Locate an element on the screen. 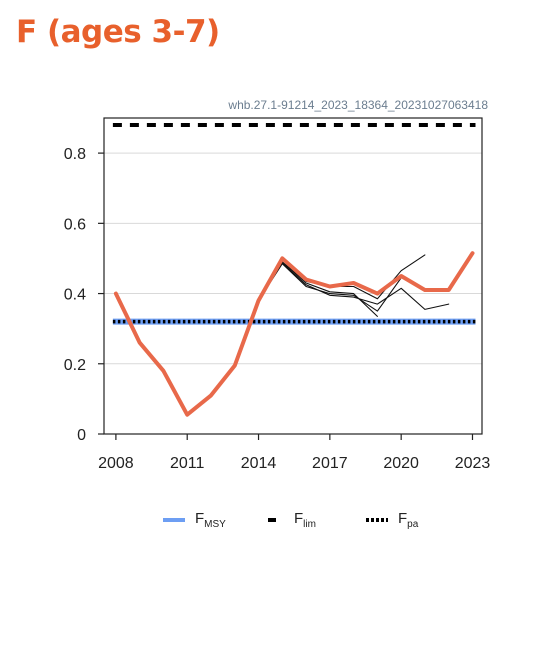 The image size is (538, 649). legend-label-fmsy: FMSY is located at coordinates (210, 520).